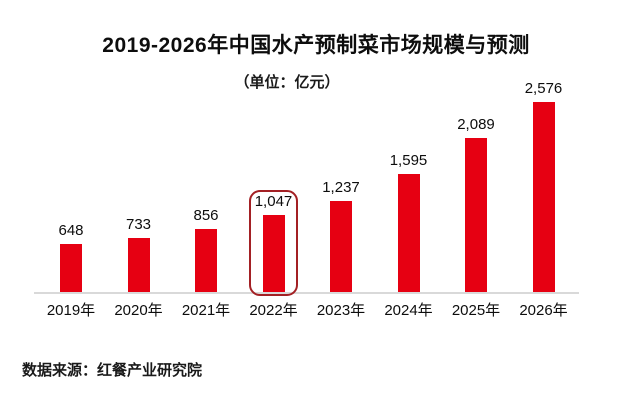  I want to click on bar-value-label: 856, so click(206, 215).